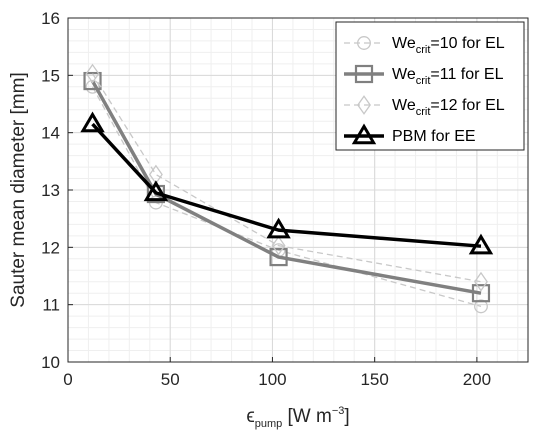  Describe the element at coordinates (272, 379) in the screenshot. I see `x-tick-label: 100` at that location.